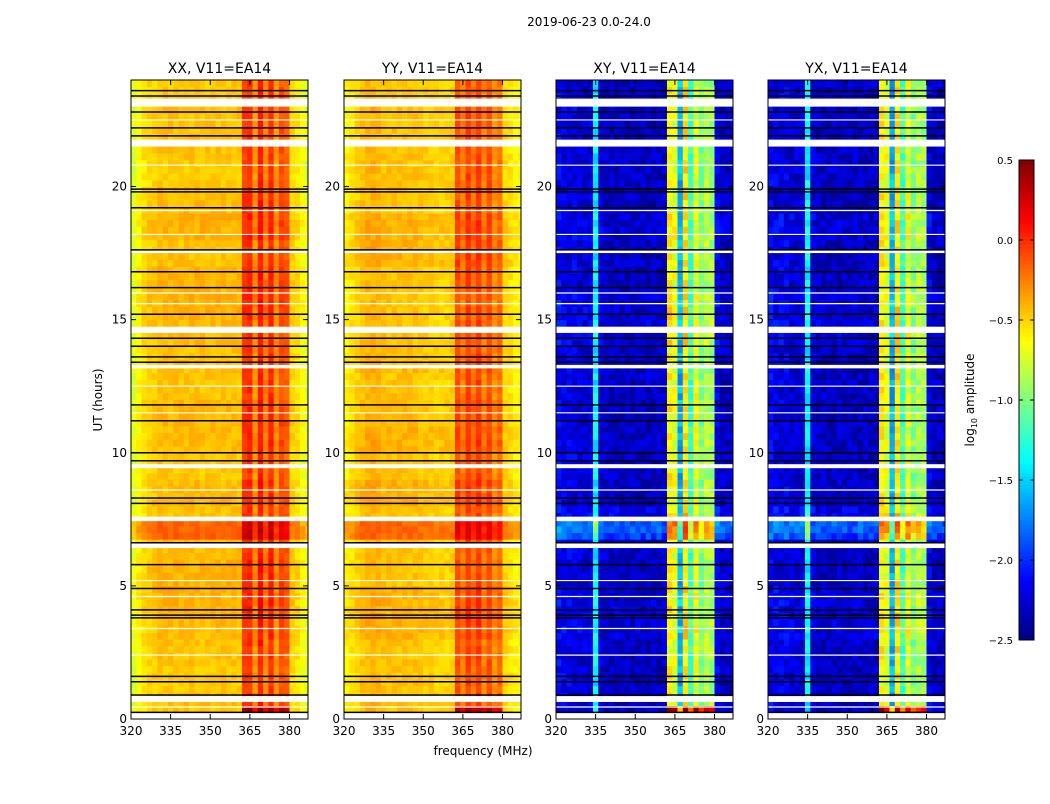  What do you see at coordinates (589, 22) in the screenshot?
I see `figure-title: 2019-06-23 0.0-24.0` at bounding box center [589, 22].